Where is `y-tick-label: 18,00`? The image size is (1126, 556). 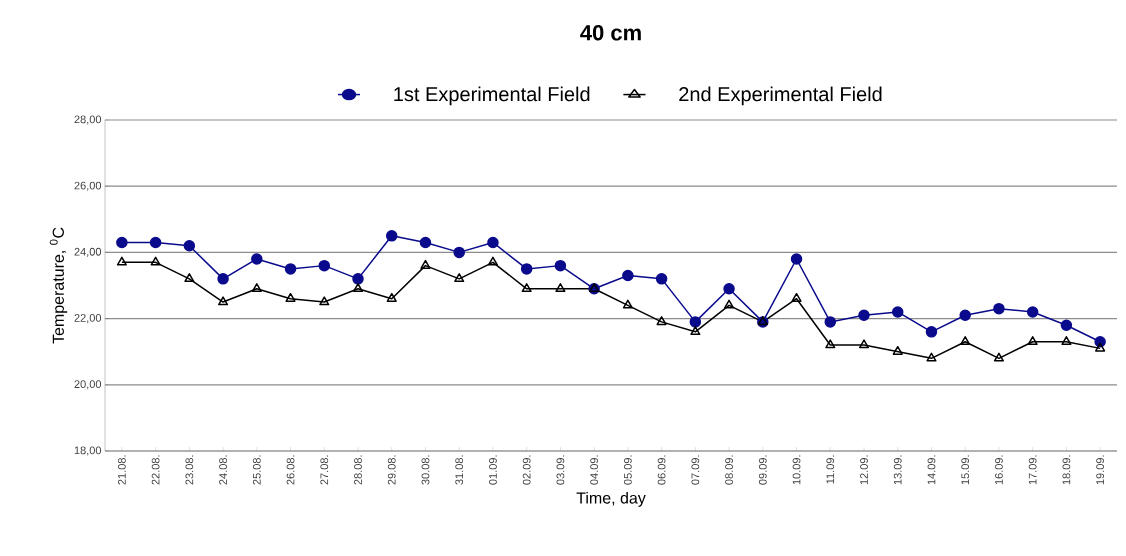
y-tick-label: 18,00 is located at coordinates (88, 451).